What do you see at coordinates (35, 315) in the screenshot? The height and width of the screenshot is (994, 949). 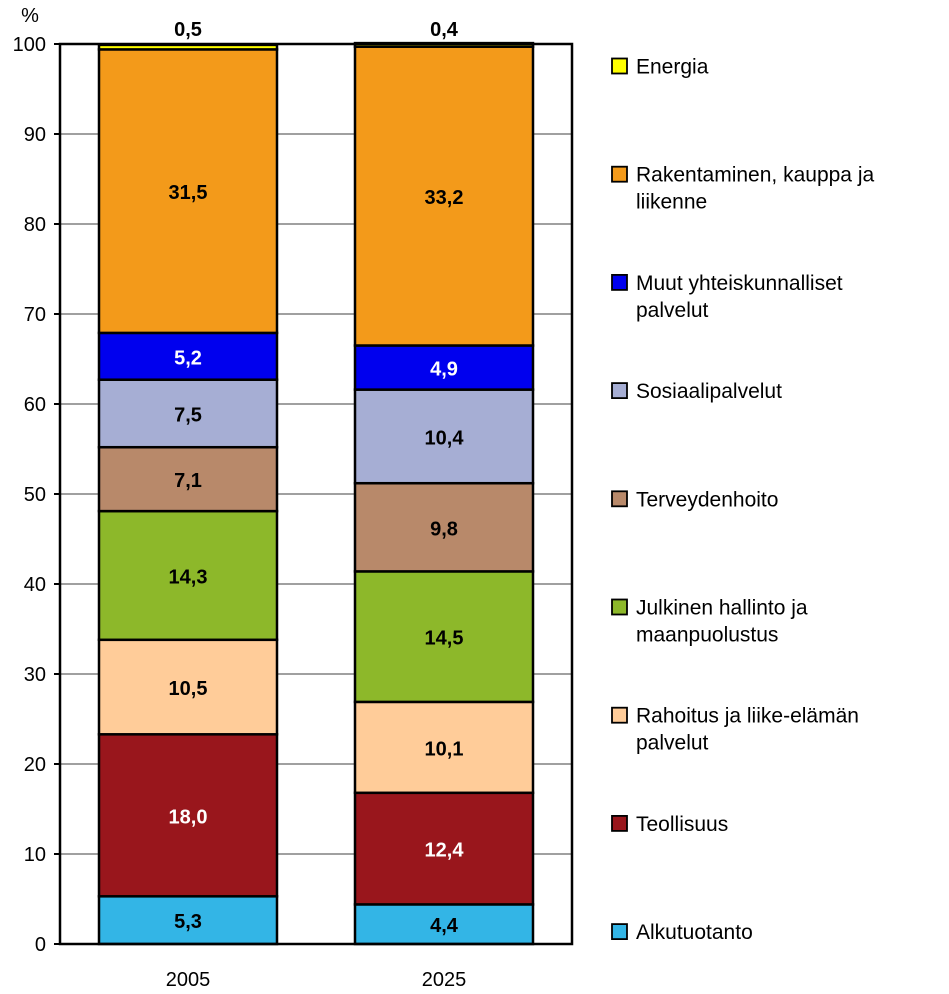 I see `y-tick-label: 70` at bounding box center [35, 315].